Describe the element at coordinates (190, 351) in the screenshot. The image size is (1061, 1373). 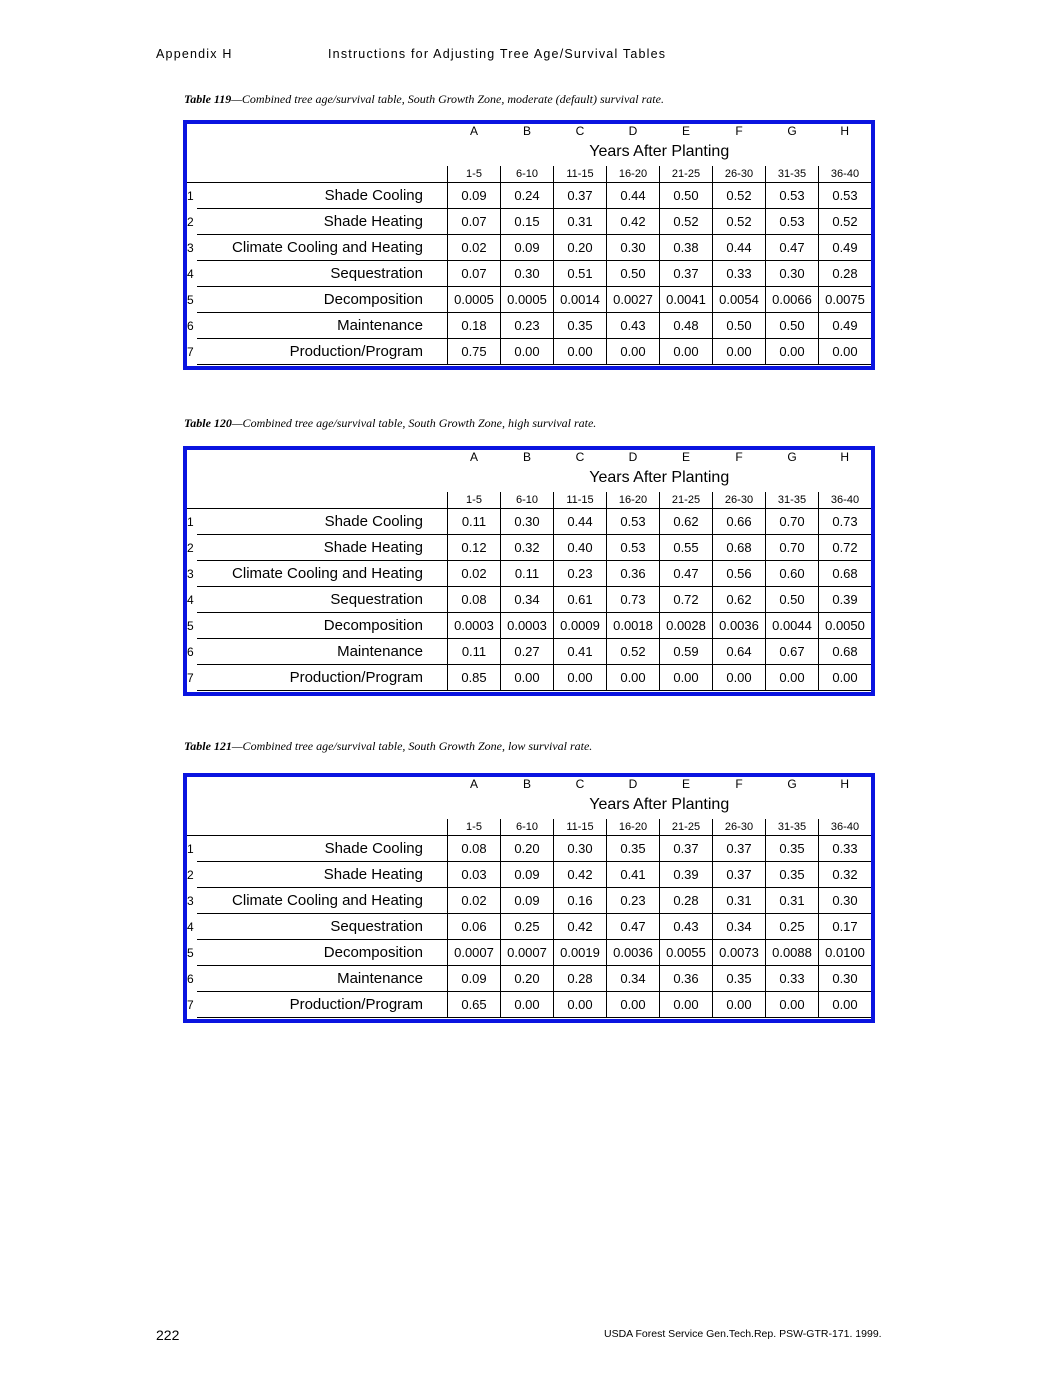
I see `row-number: 7` at that location.